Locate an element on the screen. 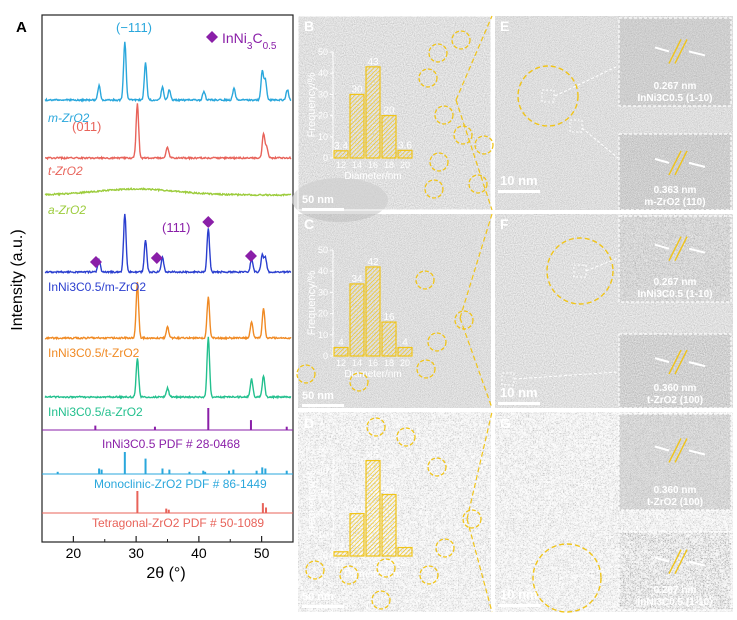 The height and width of the screenshot is (620, 737). scale-bar-c: 50 nm is located at coordinates (323, 398).